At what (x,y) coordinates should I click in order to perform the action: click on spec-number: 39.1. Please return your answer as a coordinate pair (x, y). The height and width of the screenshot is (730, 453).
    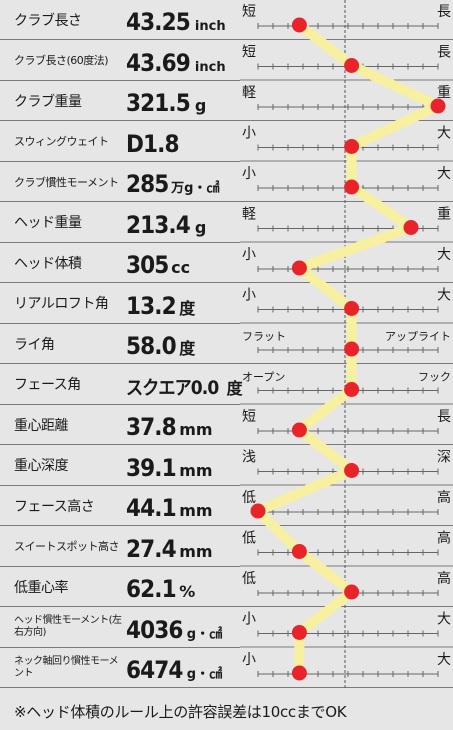
    Looking at the image, I should click on (151, 467).